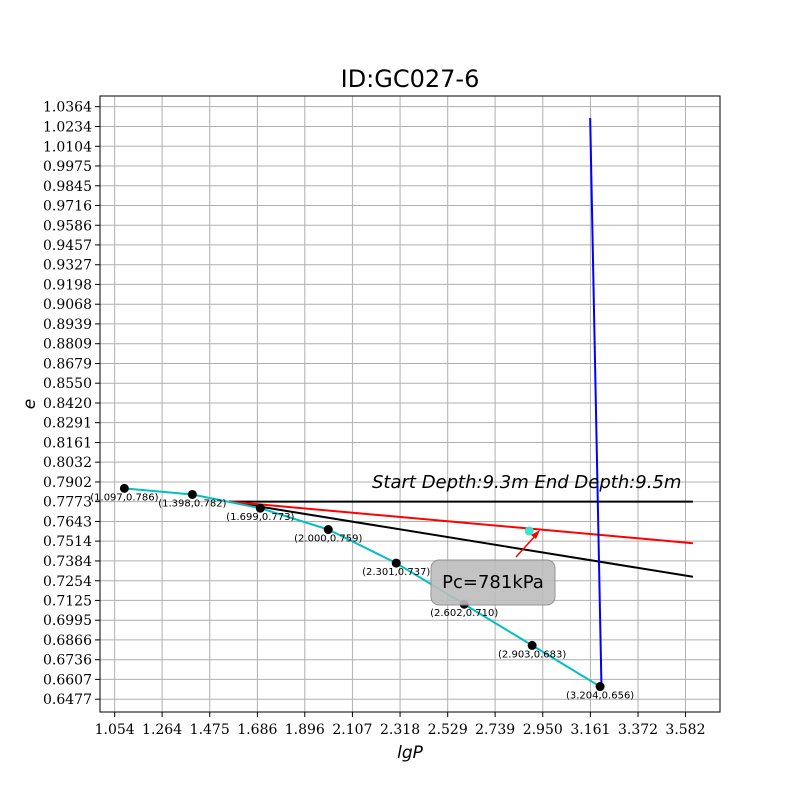 This screenshot has height=800, width=800. I want to click on y-tick-label: 0.6866, so click(67, 641).